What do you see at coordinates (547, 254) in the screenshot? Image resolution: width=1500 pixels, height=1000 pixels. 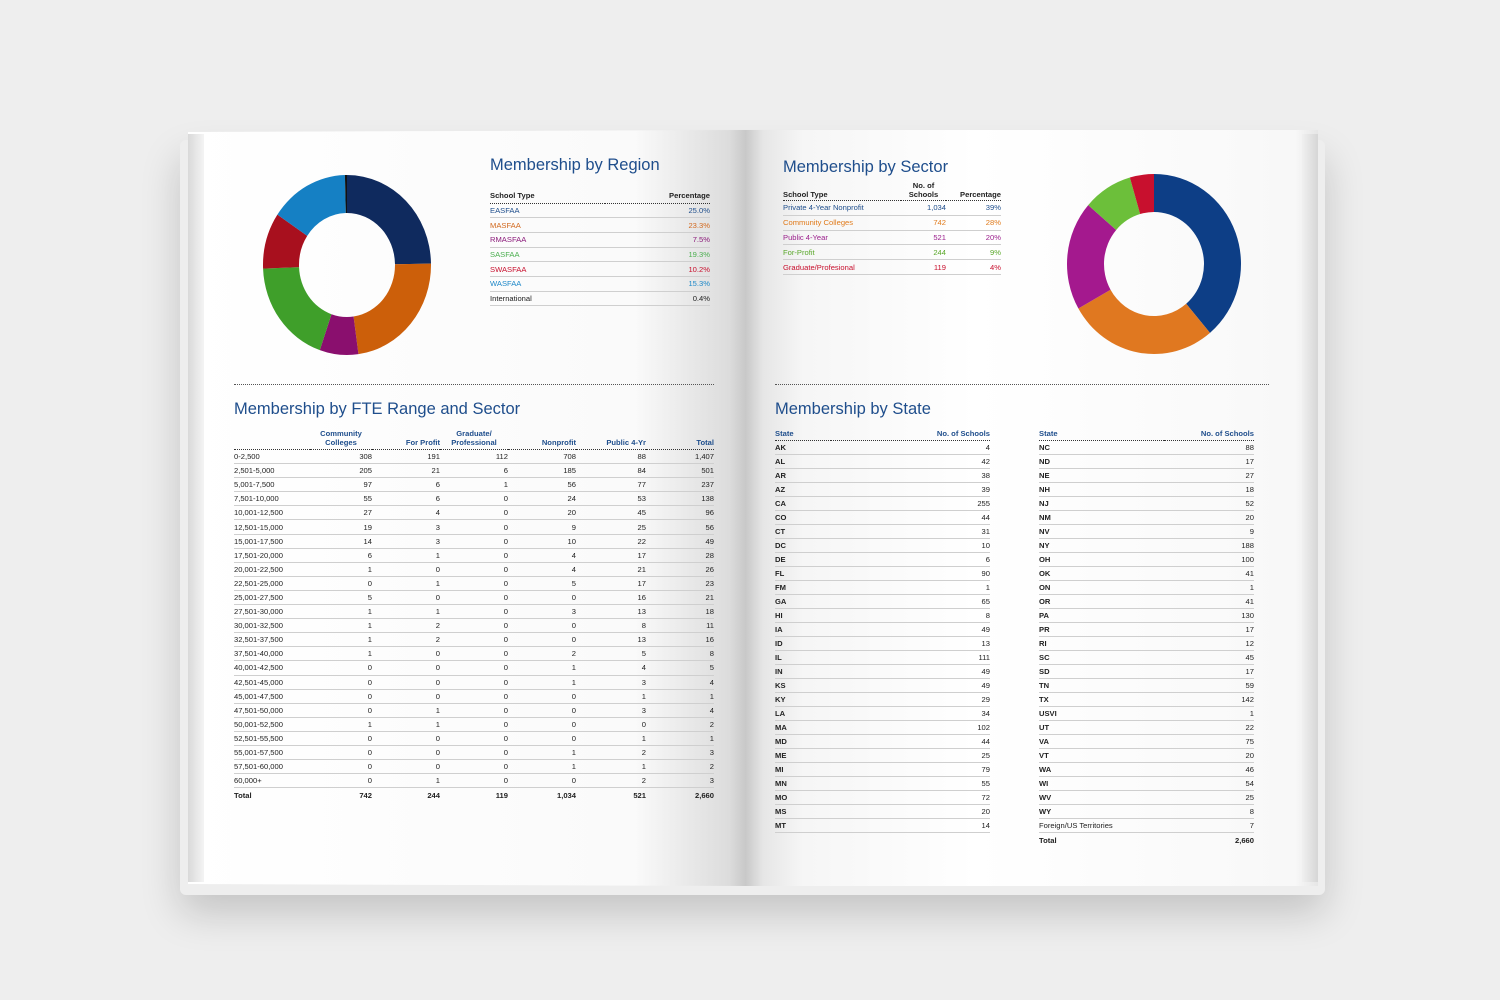 I see `region-name: SASFAA` at bounding box center [547, 254].